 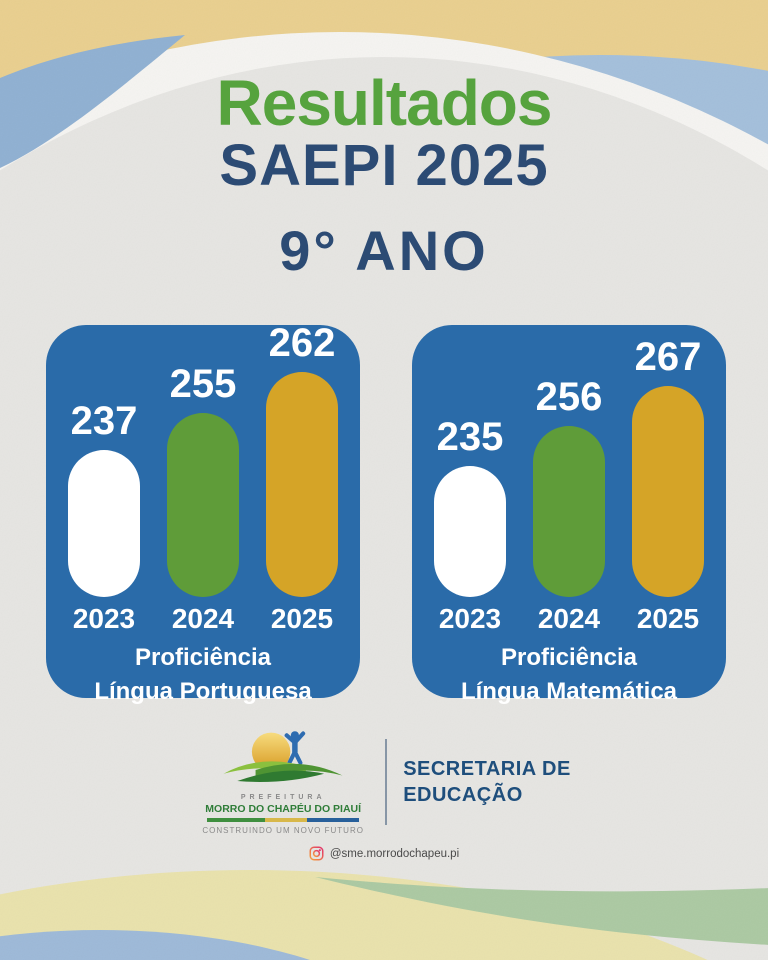 I want to click on tricolor-green, so click(x=236, y=820).